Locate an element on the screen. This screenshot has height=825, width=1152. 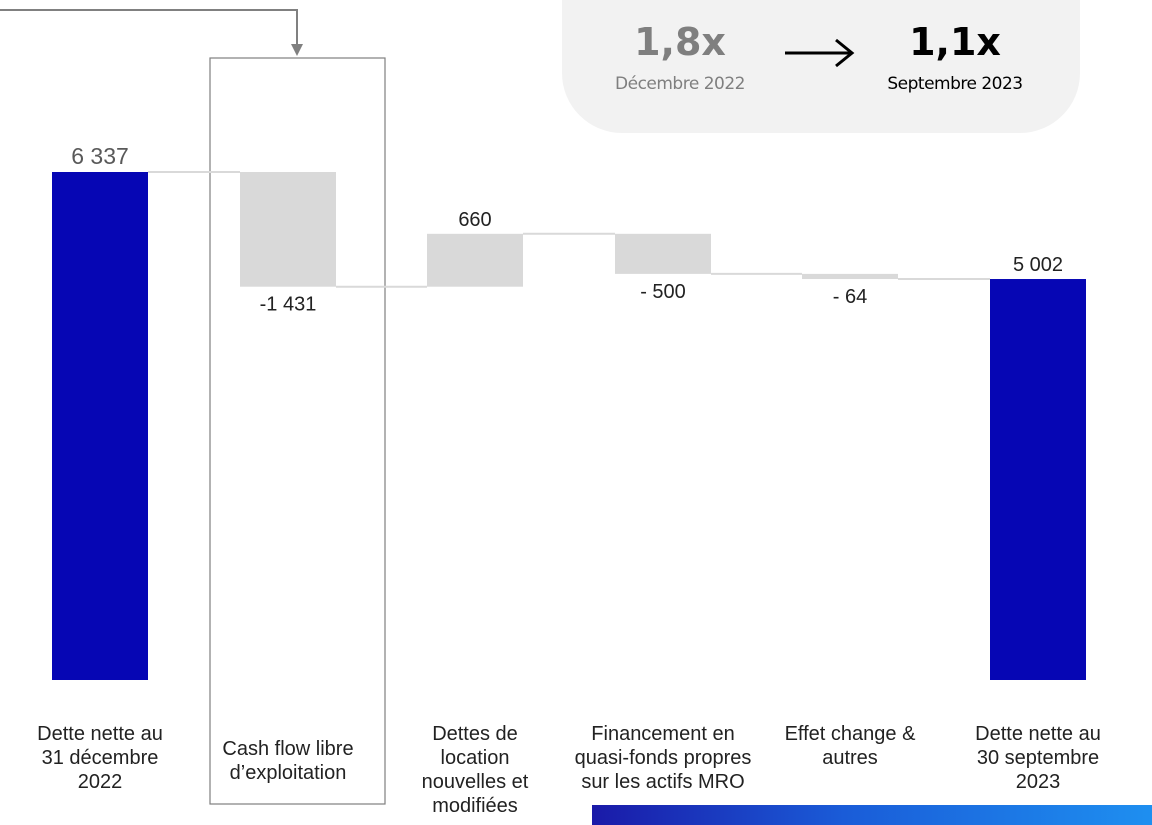
category-label-line: 31 décembre is located at coordinates (100, 758).